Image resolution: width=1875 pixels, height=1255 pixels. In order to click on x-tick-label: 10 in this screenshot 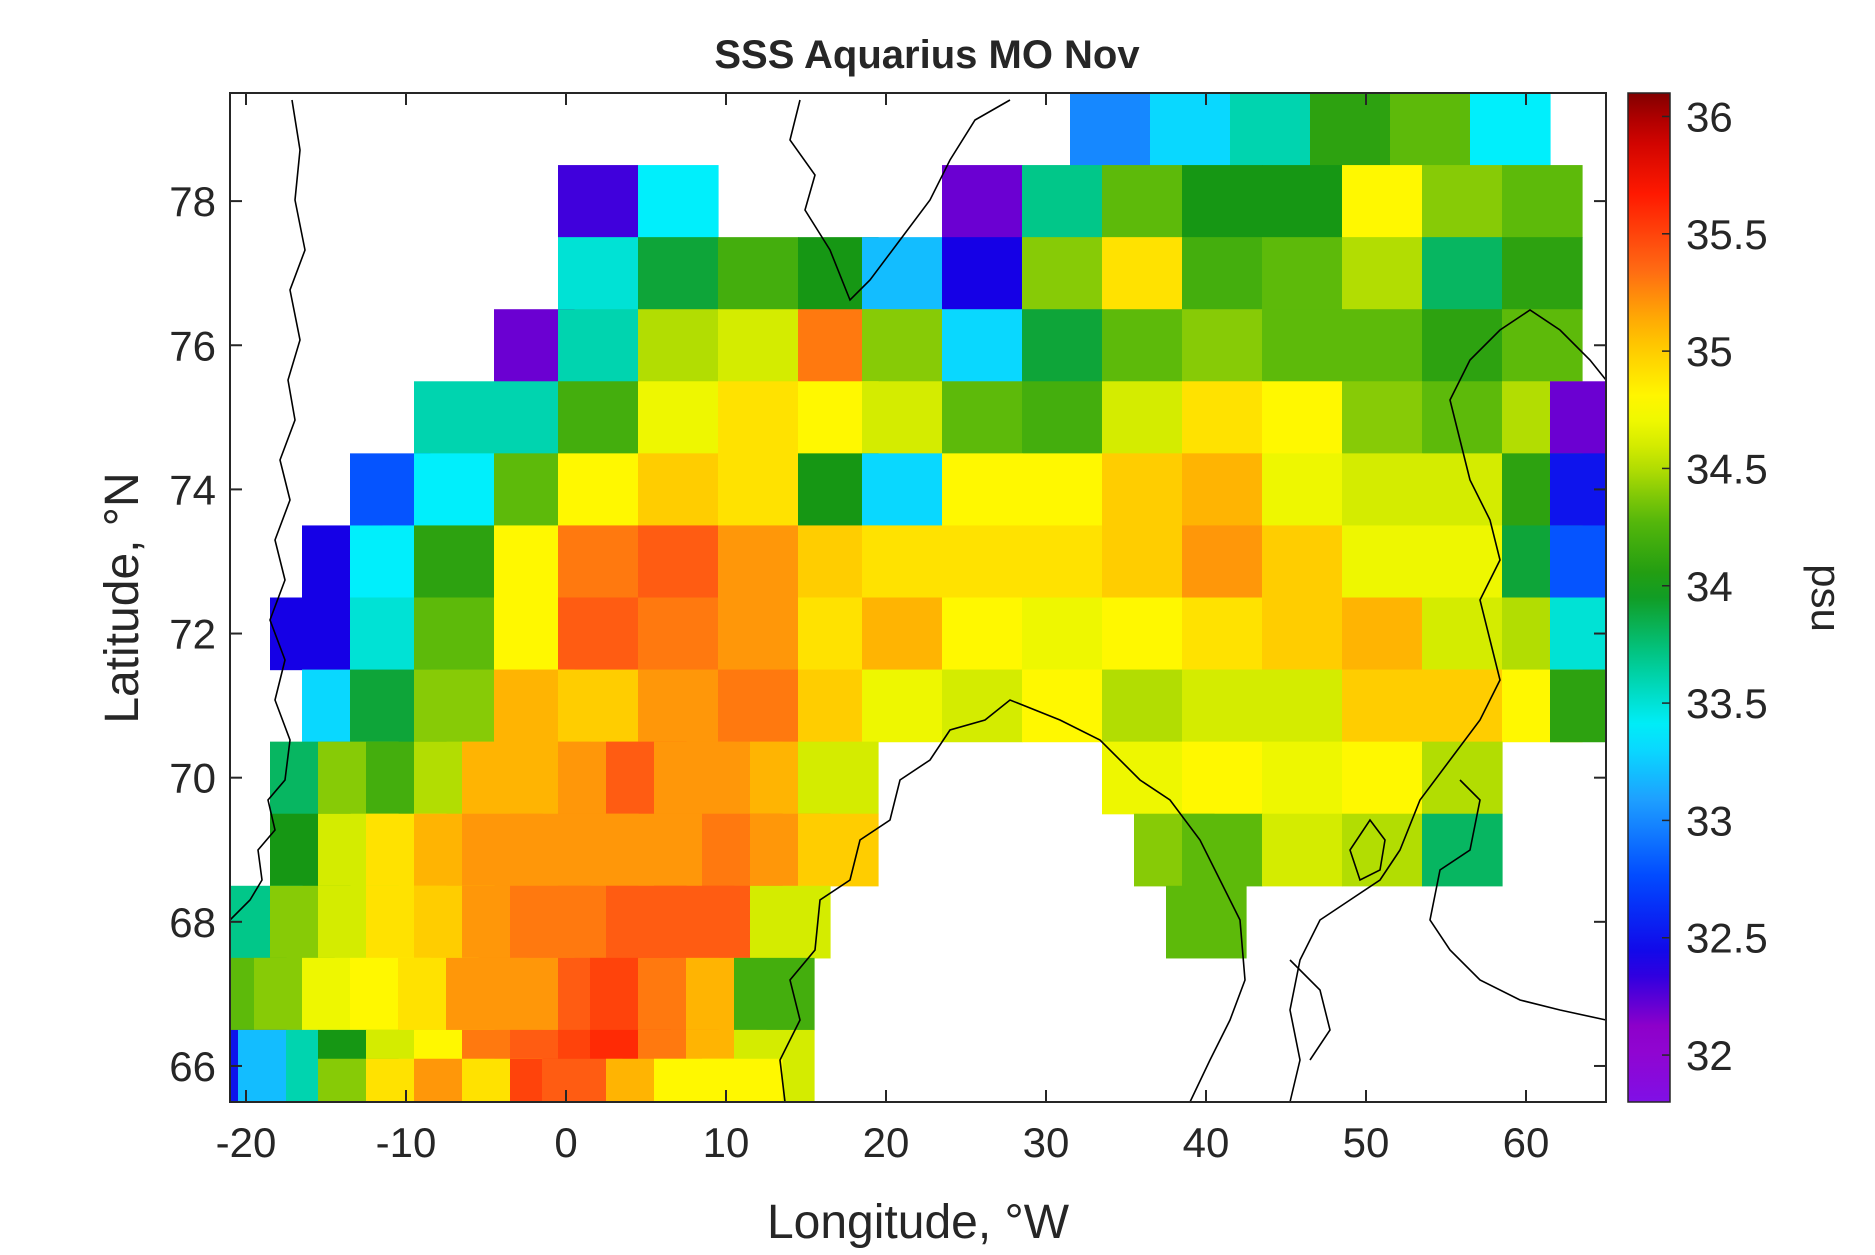, I will do `click(726, 1142)`.